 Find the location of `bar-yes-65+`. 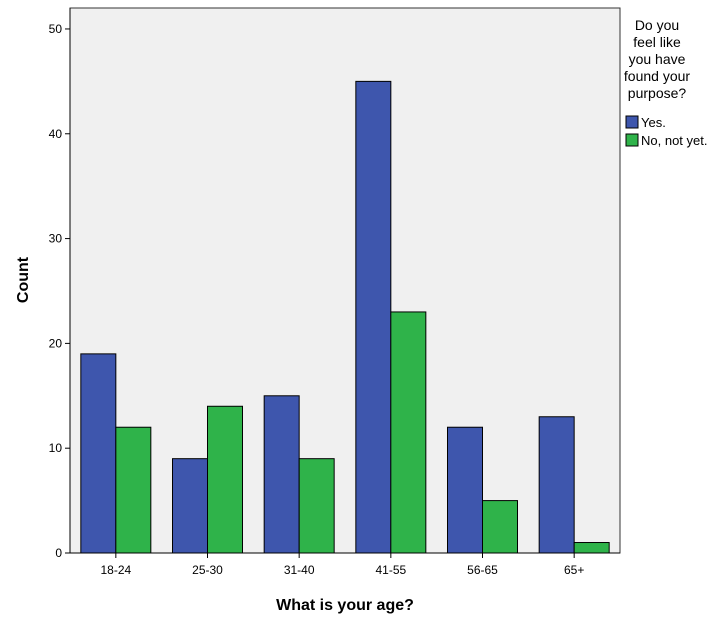

bar-yes-65+ is located at coordinates (556, 485).